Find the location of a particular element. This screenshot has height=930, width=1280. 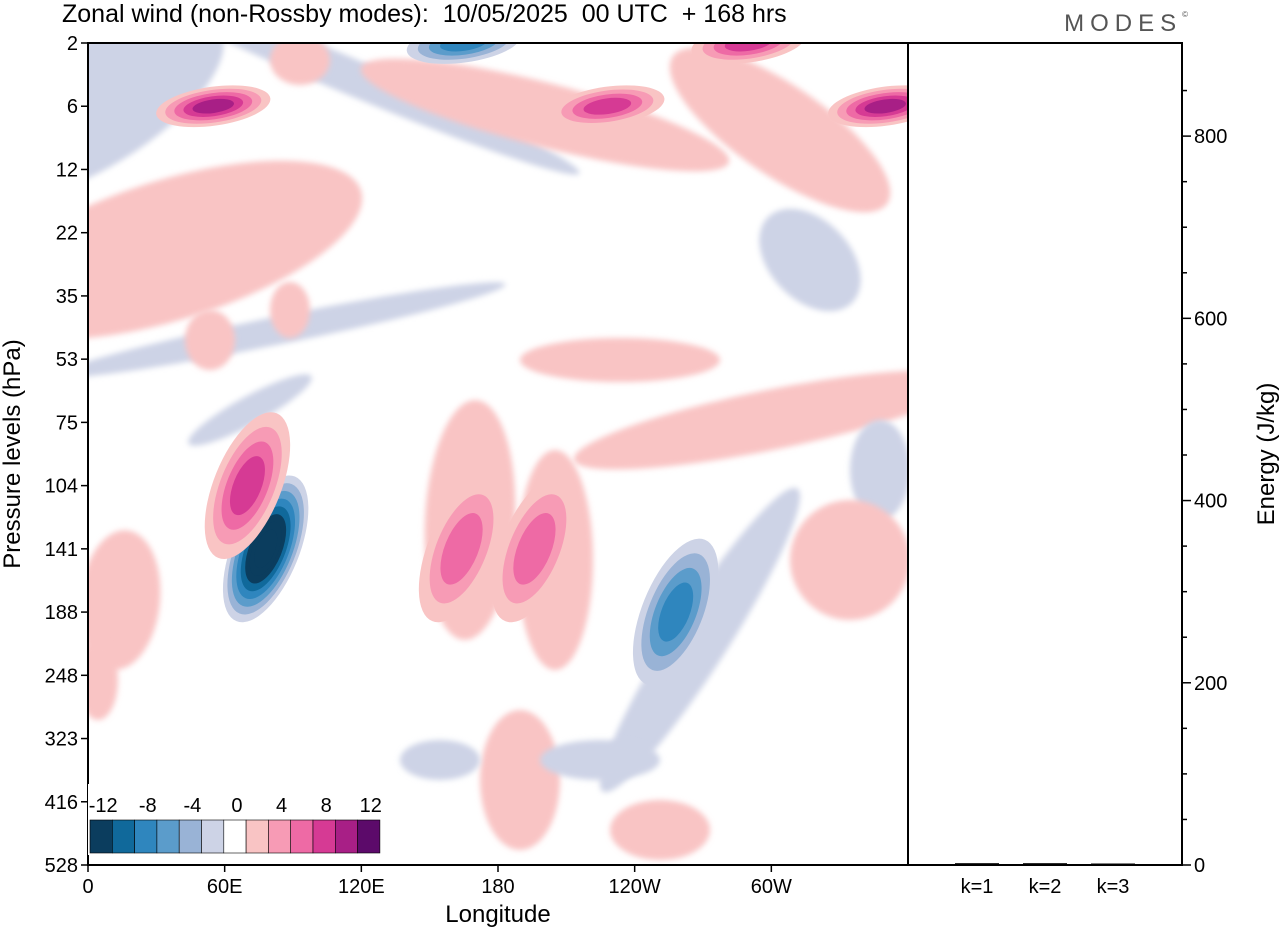

energy-tick-label: 0 is located at coordinates (1199, 866).